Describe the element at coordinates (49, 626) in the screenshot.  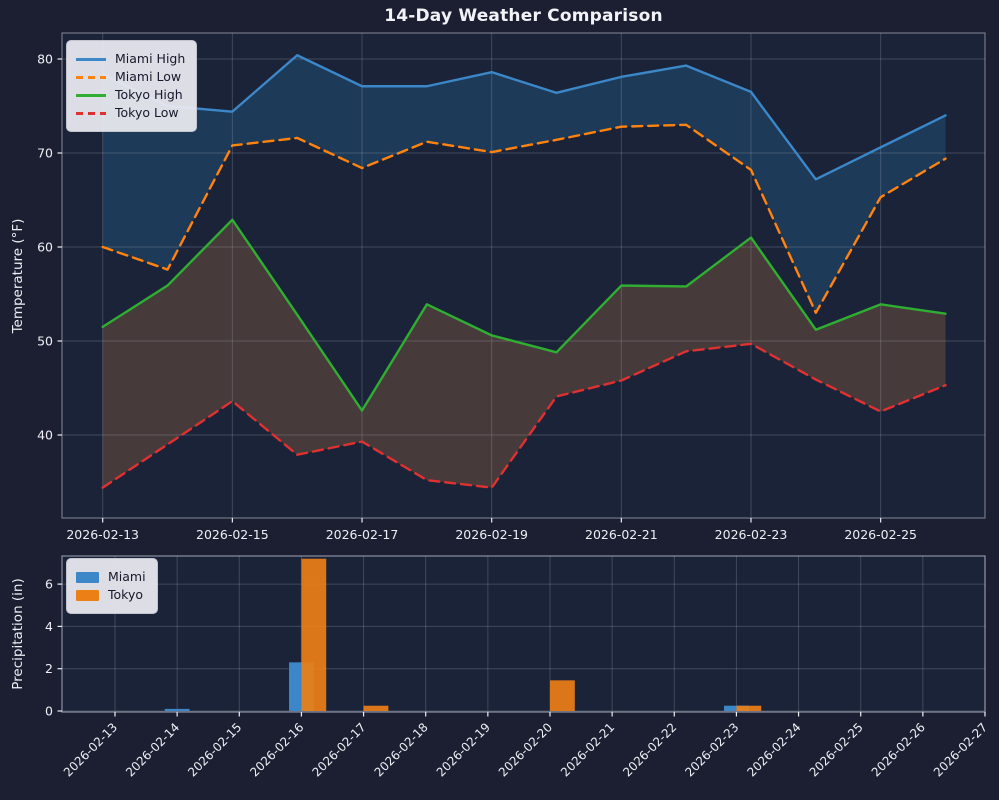
I see `y-tick-label: 4` at that location.